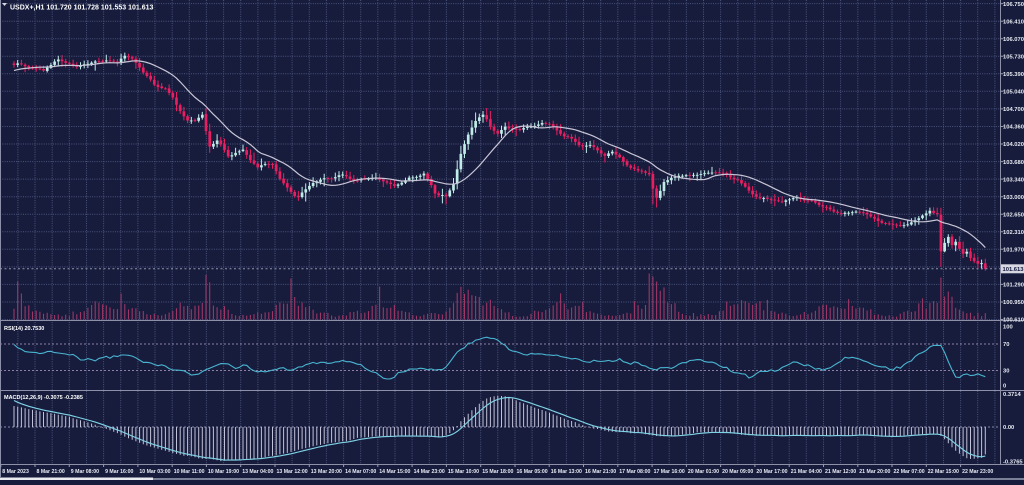 This screenshot has width=1024, height=485. What do you see at coordinates (566, 472) in the screenshot?
I see `svg-text: 16 Mar 13:00` at bounding box center [566, 472].